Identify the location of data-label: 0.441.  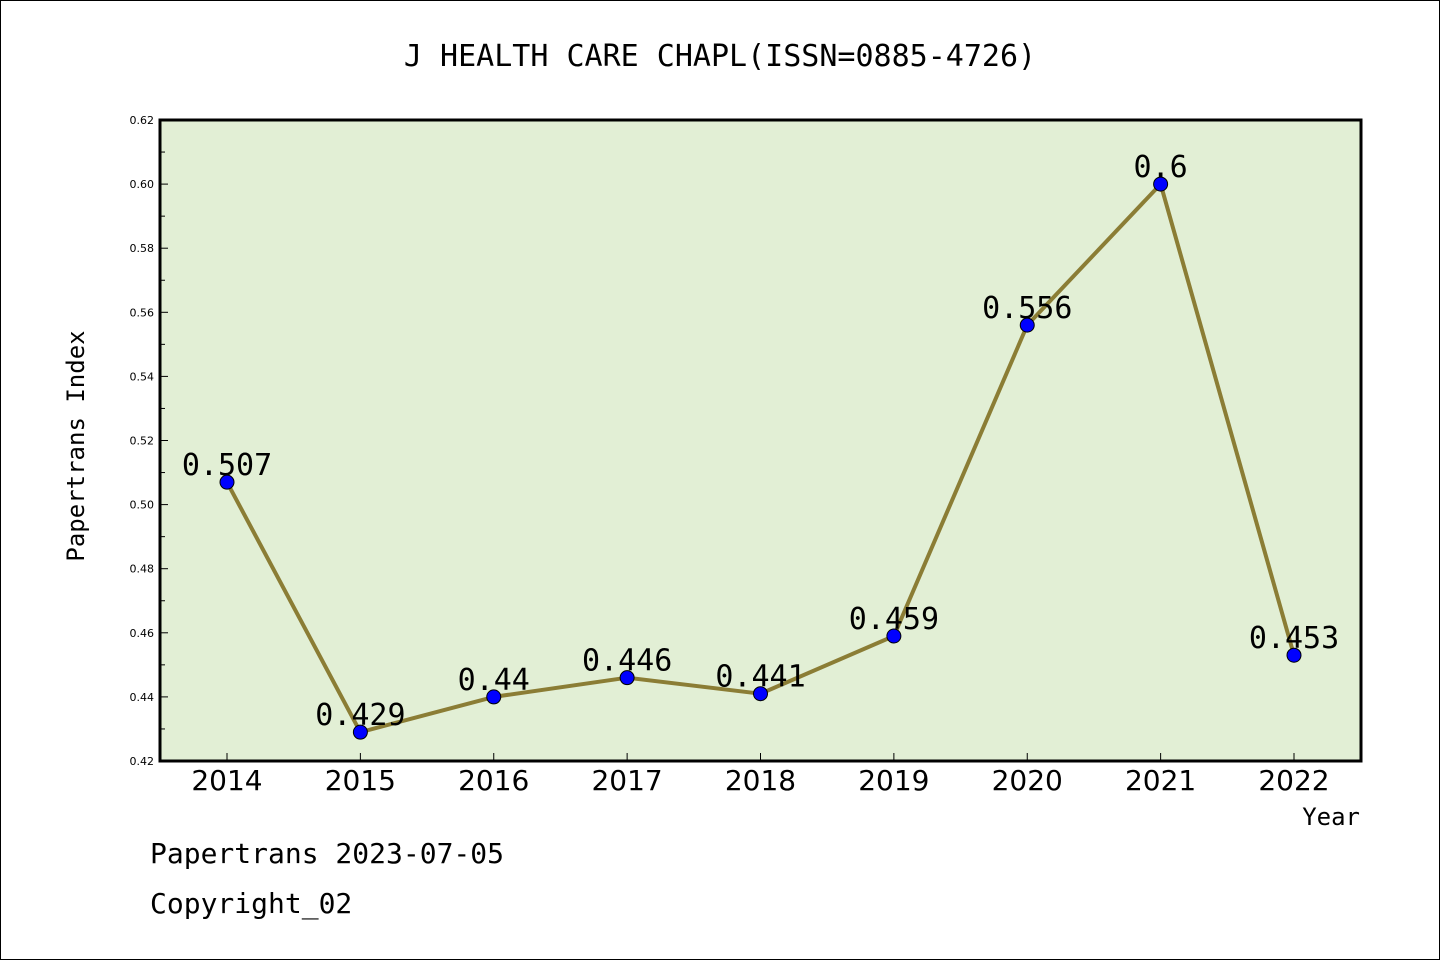
(760, 677).